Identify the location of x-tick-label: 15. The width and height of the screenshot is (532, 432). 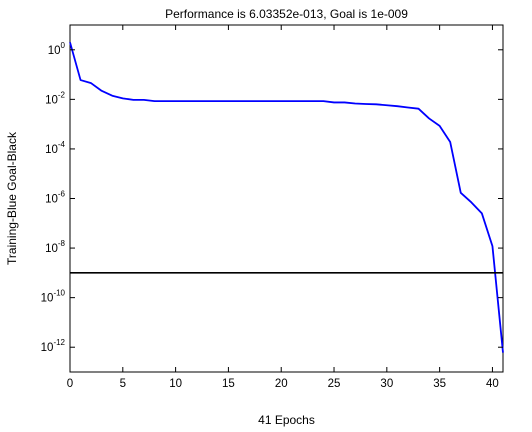
(228, 384).